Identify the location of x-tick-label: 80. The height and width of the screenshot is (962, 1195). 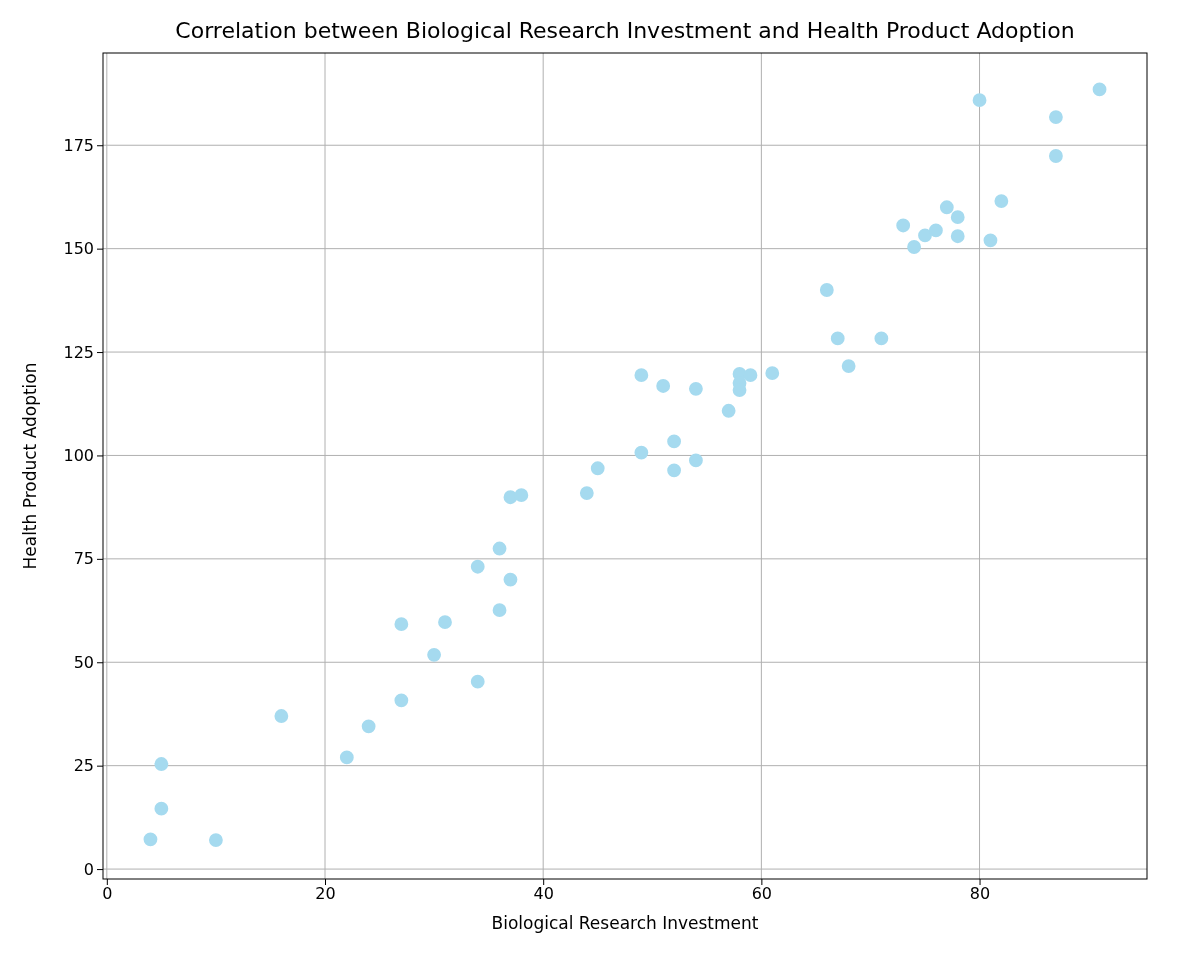
(980, 894).